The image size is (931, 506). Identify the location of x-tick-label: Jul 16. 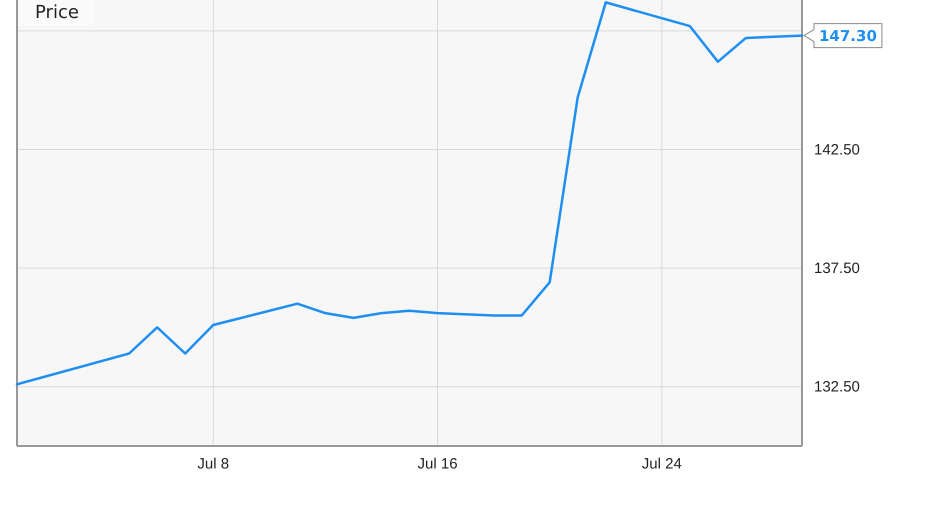
(438, 464).